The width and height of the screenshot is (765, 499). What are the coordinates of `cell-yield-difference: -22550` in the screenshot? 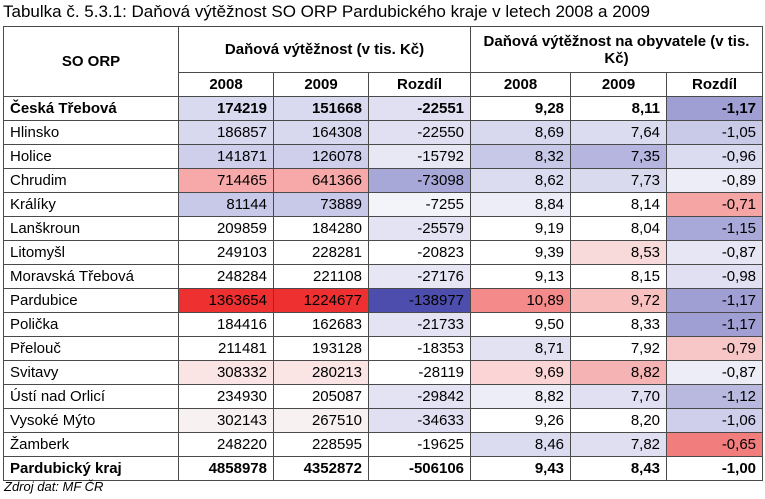 It's located at (419, 132).